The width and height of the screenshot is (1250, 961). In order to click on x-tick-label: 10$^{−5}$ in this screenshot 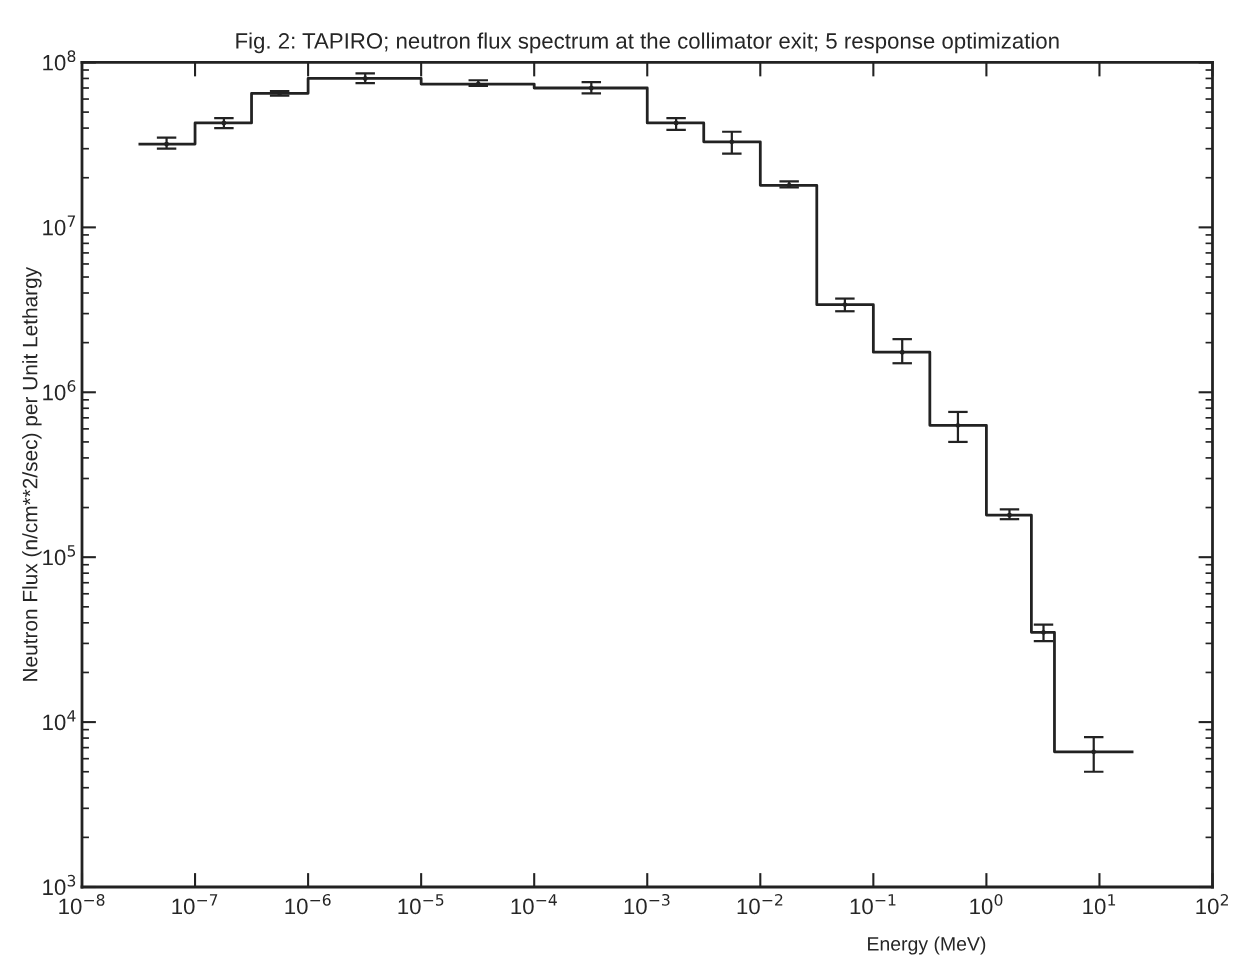, I will do `click(421, 904)`.